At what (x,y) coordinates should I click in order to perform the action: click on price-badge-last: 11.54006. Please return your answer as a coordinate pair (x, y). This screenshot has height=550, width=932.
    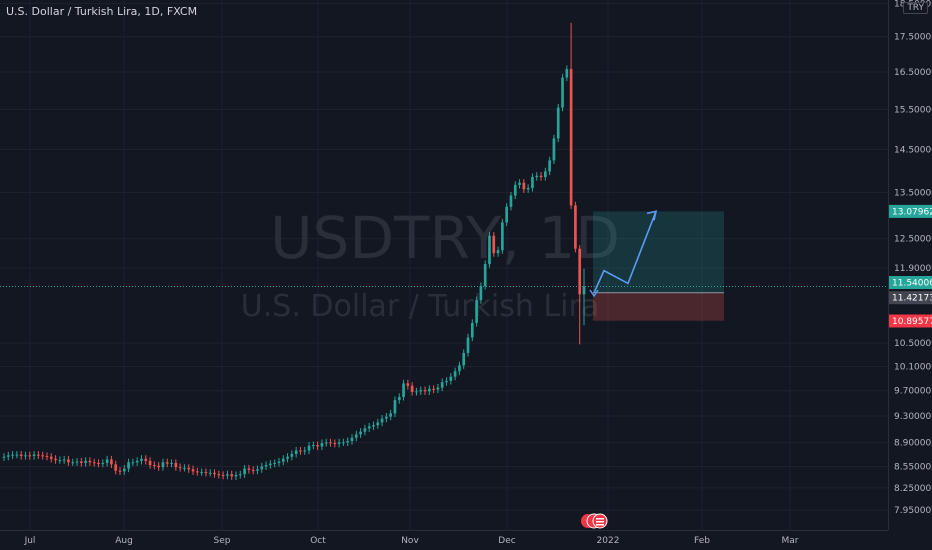
    Looking at the image, I should click on (910, 283).